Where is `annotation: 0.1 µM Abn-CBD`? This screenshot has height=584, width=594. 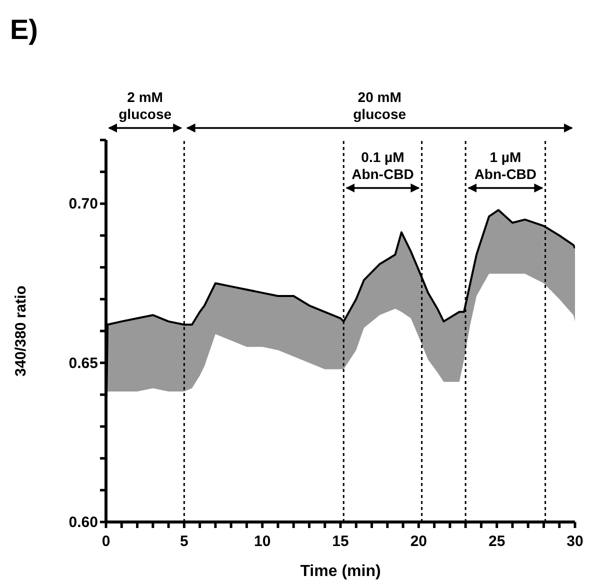 annotation: 0.1 µM Abn-CBD is located at coordinates (383, 165).